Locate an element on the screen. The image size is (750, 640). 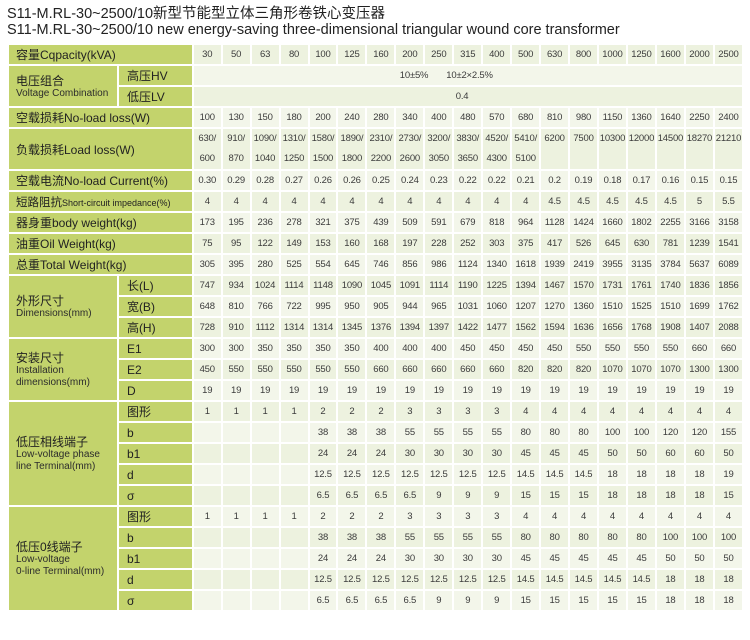
table-cell: 15 is located at coordinates (526, 496).